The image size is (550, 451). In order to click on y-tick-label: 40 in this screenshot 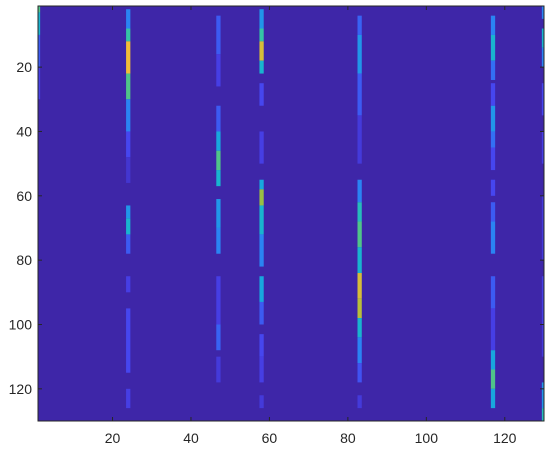, I will do `click(24, 131)`.